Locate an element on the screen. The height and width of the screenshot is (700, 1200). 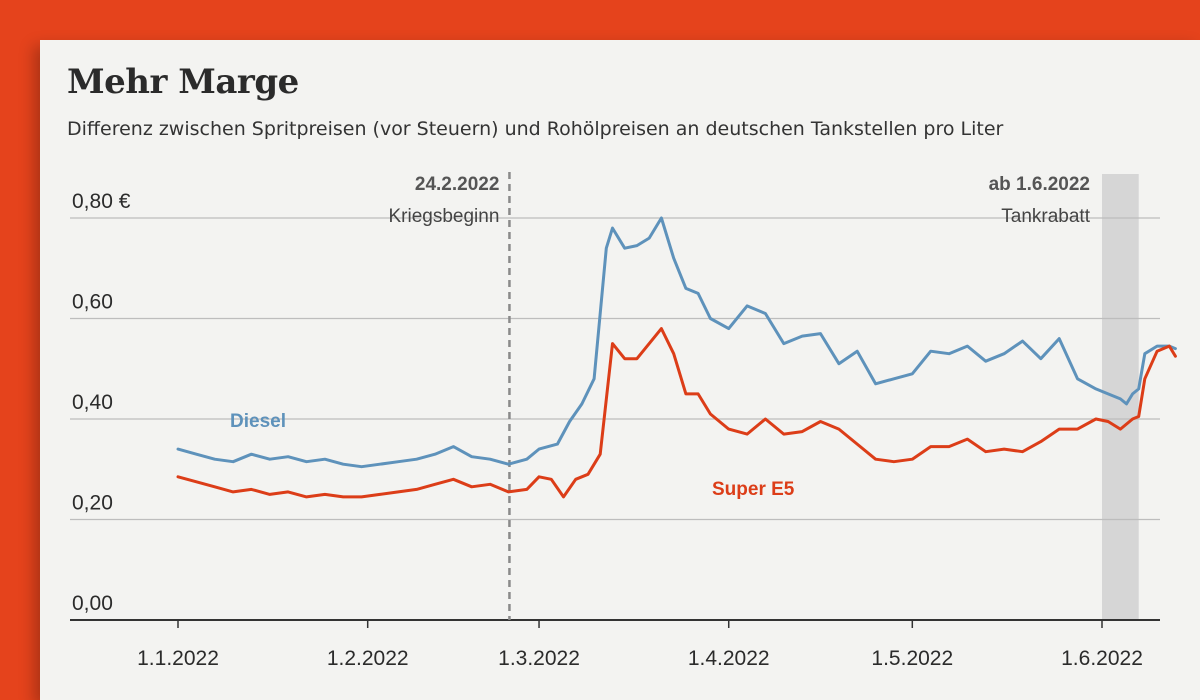
tankrabatt-label: Tankrabatt is located at coordinates (1045, 216).